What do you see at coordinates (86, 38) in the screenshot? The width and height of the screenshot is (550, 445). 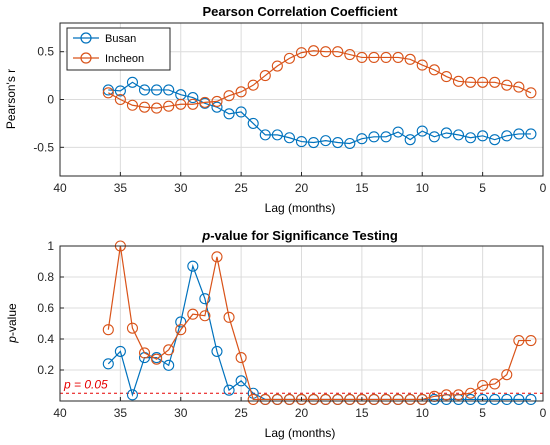 I see `legend-marker-busan` at bounding box center [86, 38].